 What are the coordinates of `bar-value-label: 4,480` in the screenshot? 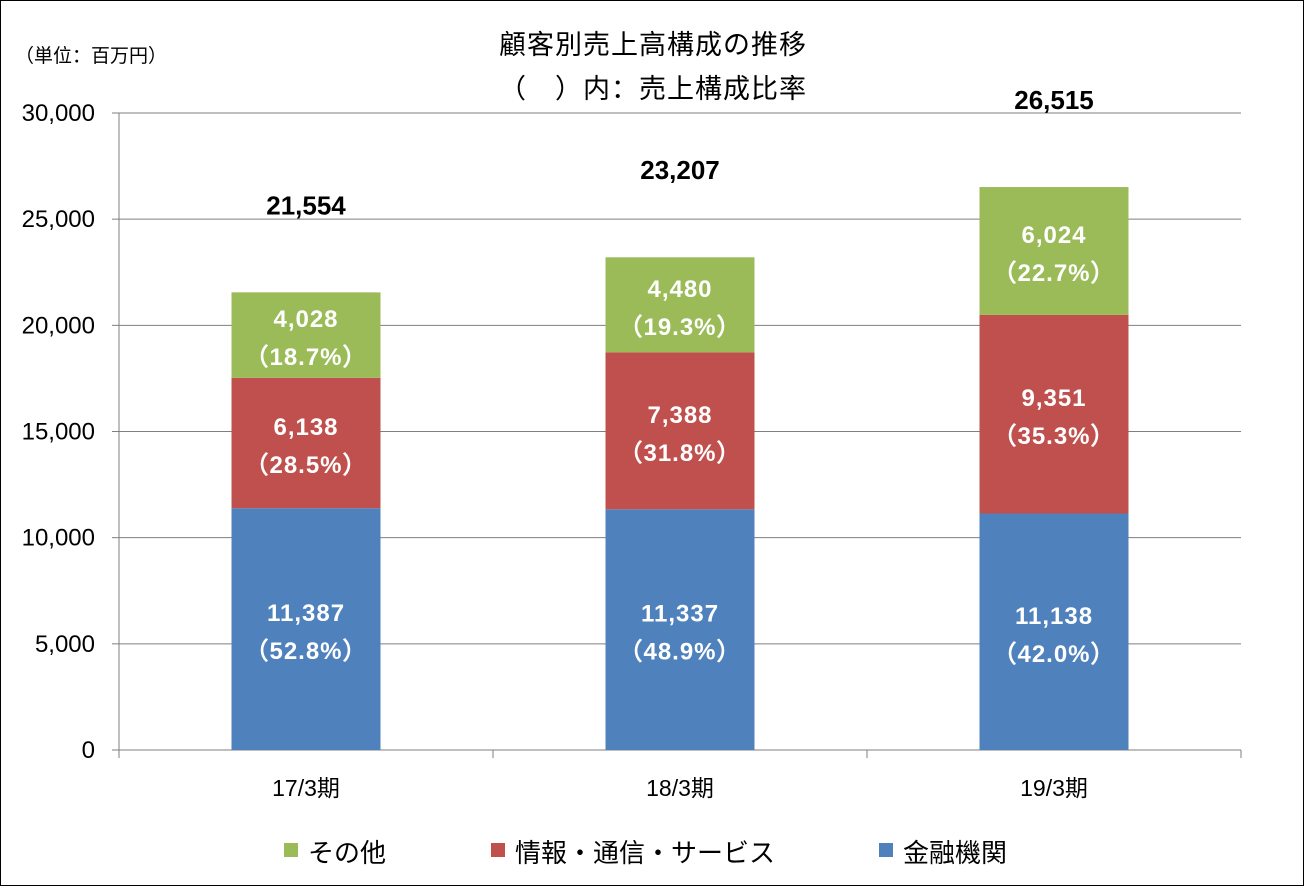 It's located at (679, 289).